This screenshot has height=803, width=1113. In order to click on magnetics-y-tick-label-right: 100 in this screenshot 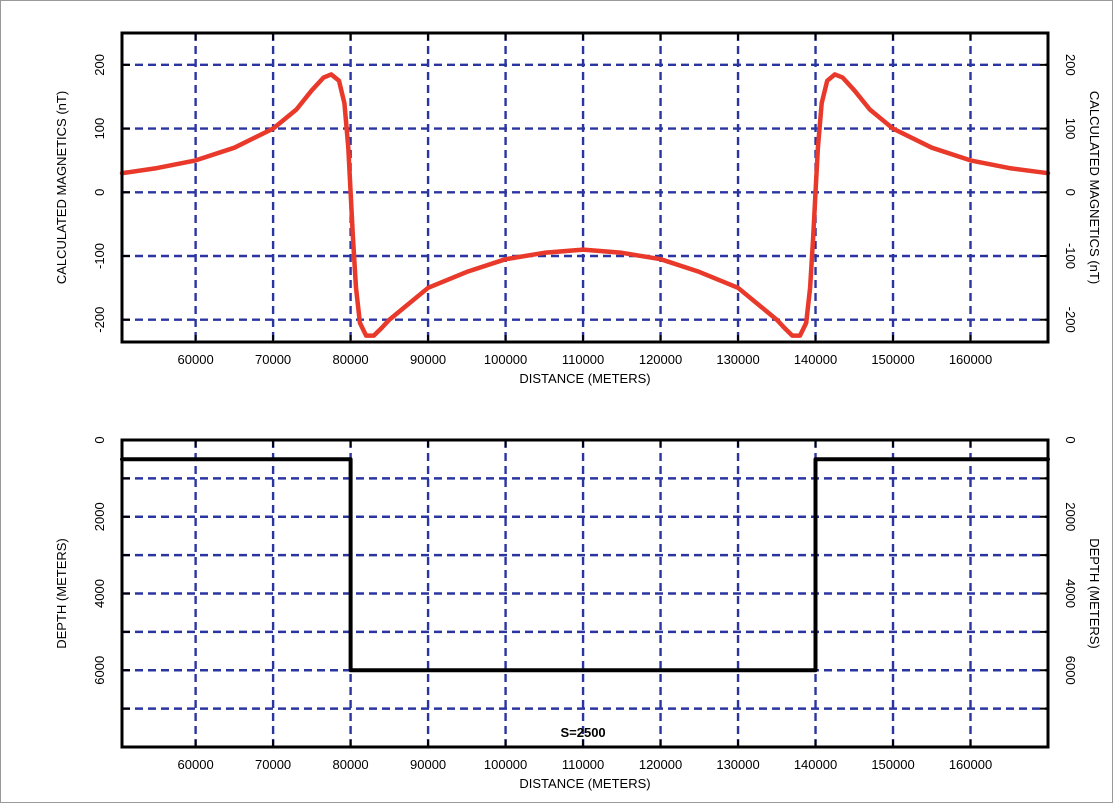, I will do `click(1070, 129)`.